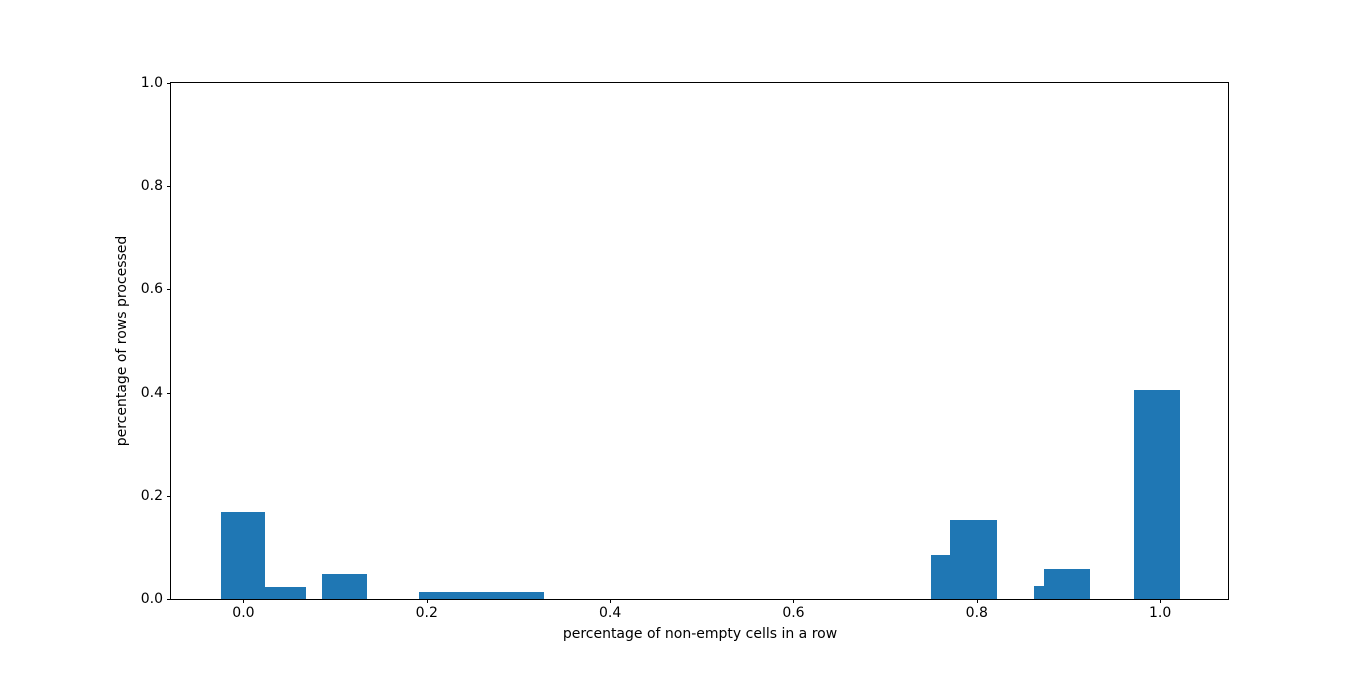 This screenshot has height=674, width=1366. I want to click on y-tick-label: 0.2, so click(151, 495).